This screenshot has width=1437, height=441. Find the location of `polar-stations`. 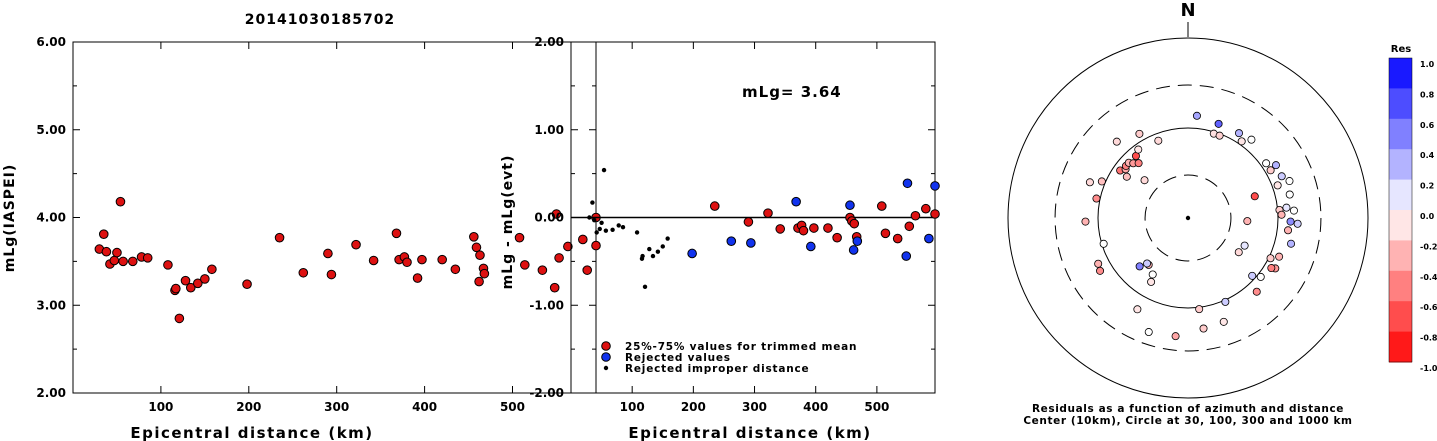

polar-stations is located at coordinates (1191, 226).